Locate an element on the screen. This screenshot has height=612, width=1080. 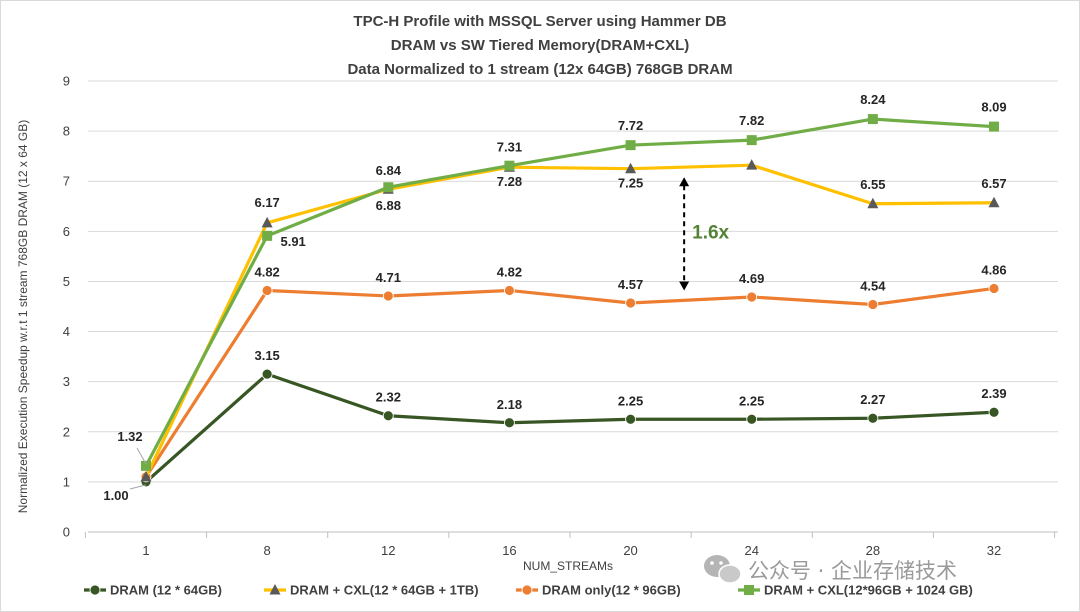
speedup-arrow-head-down is located at coordinates (684, 286).